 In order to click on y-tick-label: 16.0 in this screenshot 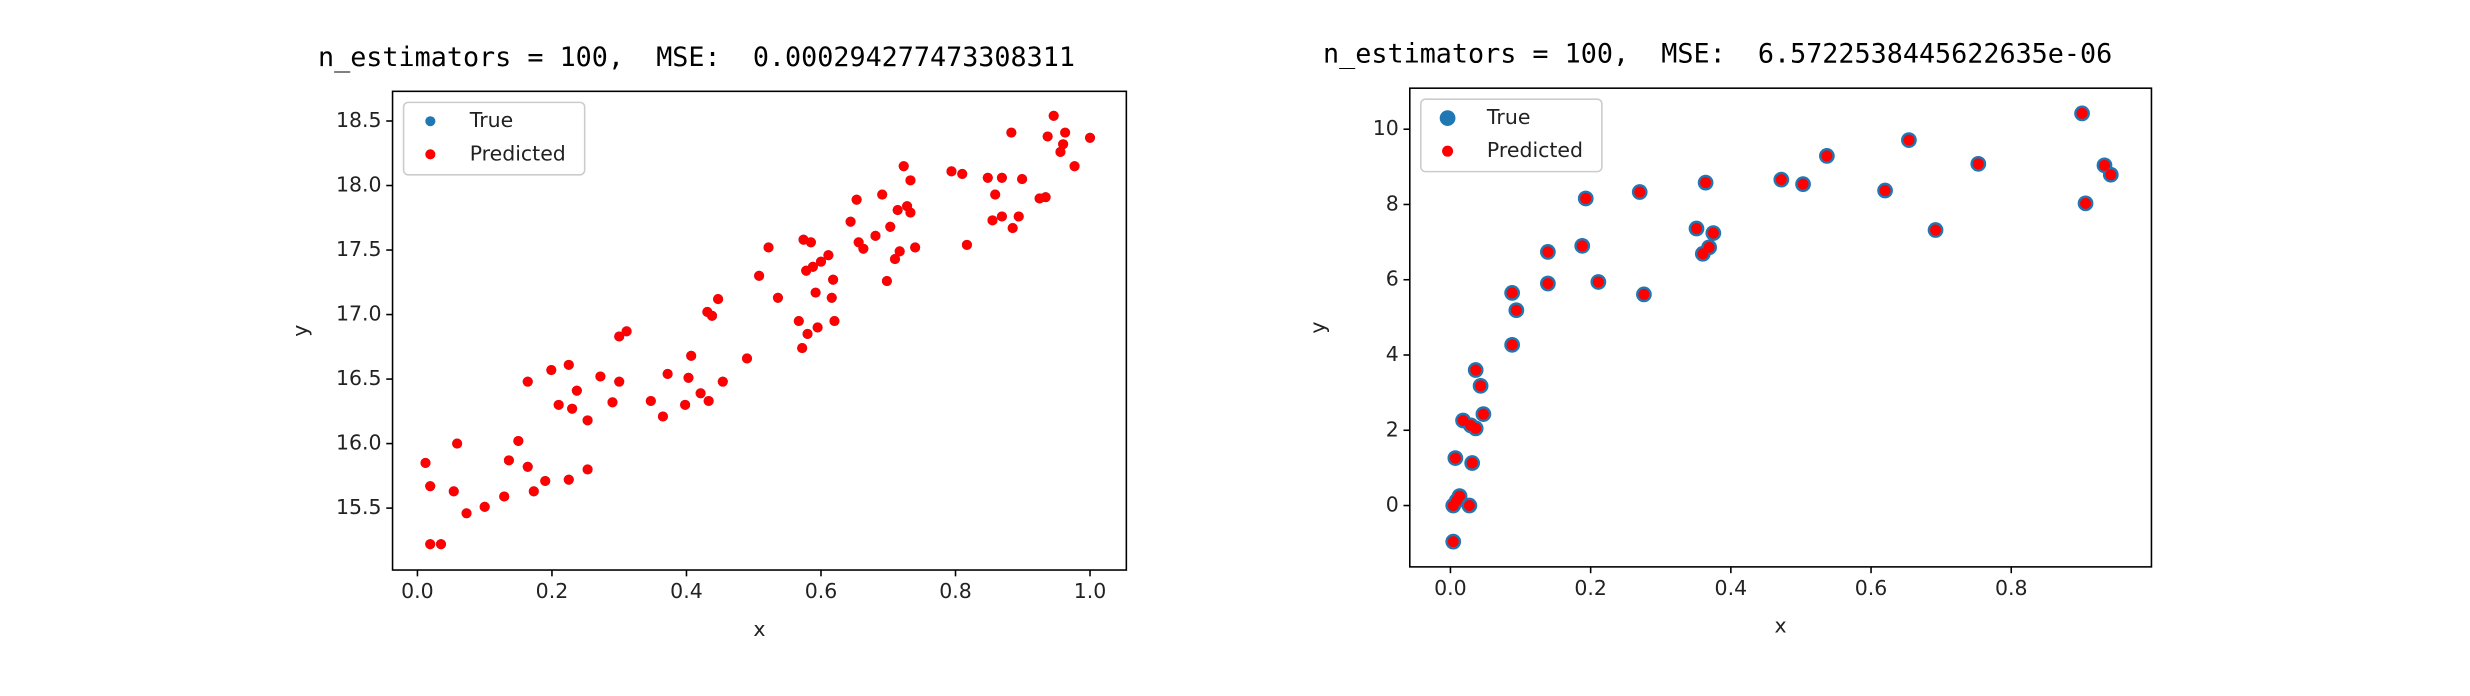, I will do `click(359, 443)`.